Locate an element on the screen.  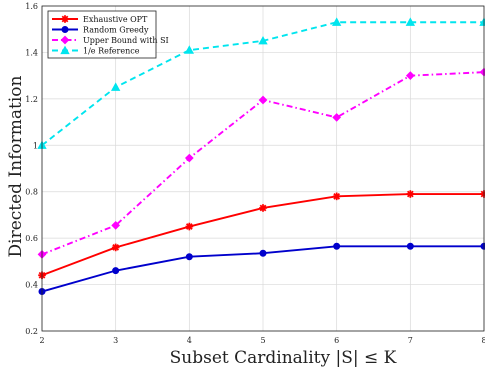
x-tick-label: 5 is located at coordinates (262, 340).